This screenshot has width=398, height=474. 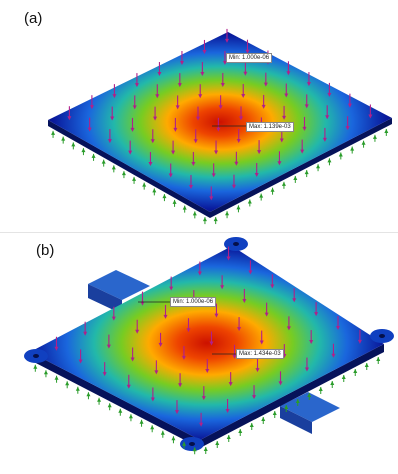 What do you see at coordinates (296, 420) in the screenshot?
I see `side-block-right-face` at bounding box center [296, 420].